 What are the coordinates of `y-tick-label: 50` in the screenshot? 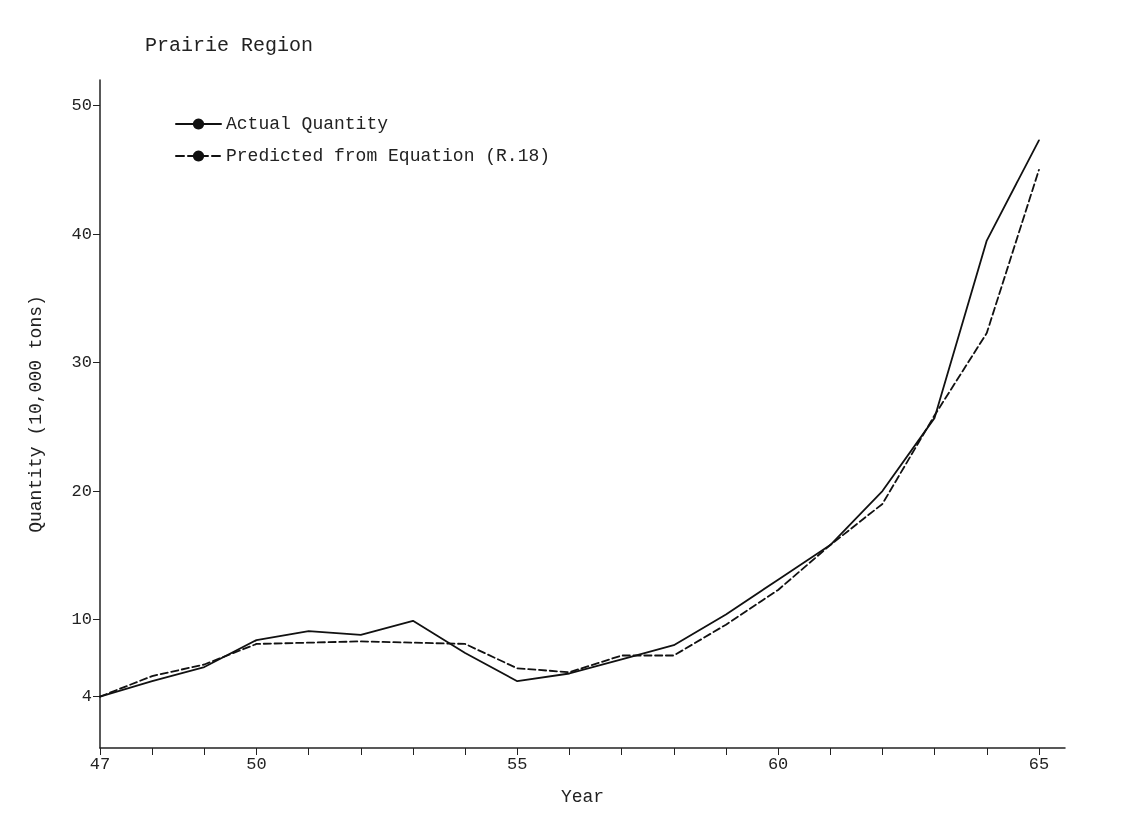 It's located at (81, 106).